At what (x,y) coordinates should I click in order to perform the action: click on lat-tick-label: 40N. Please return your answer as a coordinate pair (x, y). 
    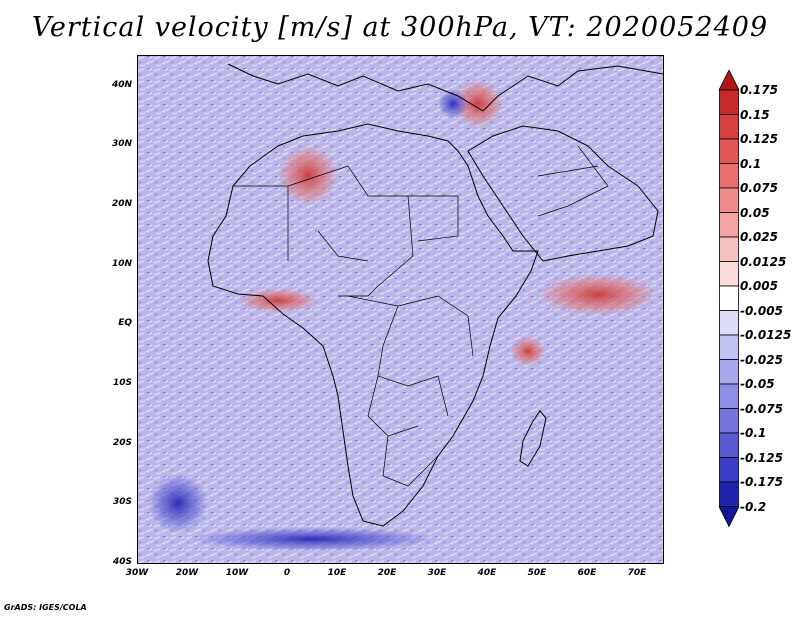
    Looking at the image, I should click on (121, 84).